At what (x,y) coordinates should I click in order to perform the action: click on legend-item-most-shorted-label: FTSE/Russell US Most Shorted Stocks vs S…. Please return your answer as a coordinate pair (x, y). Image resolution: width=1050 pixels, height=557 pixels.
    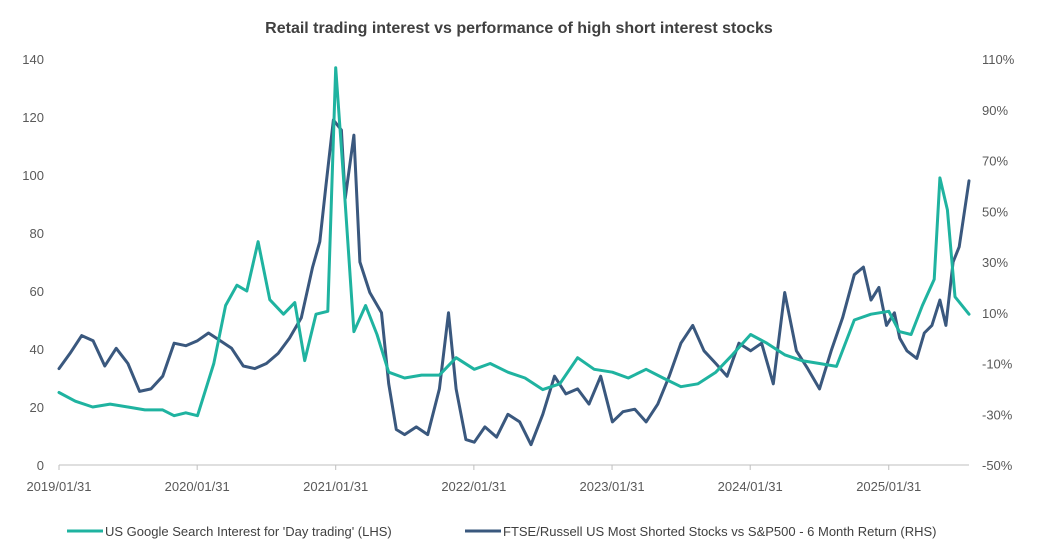
    Looking at the image, I should click on (719, 531).